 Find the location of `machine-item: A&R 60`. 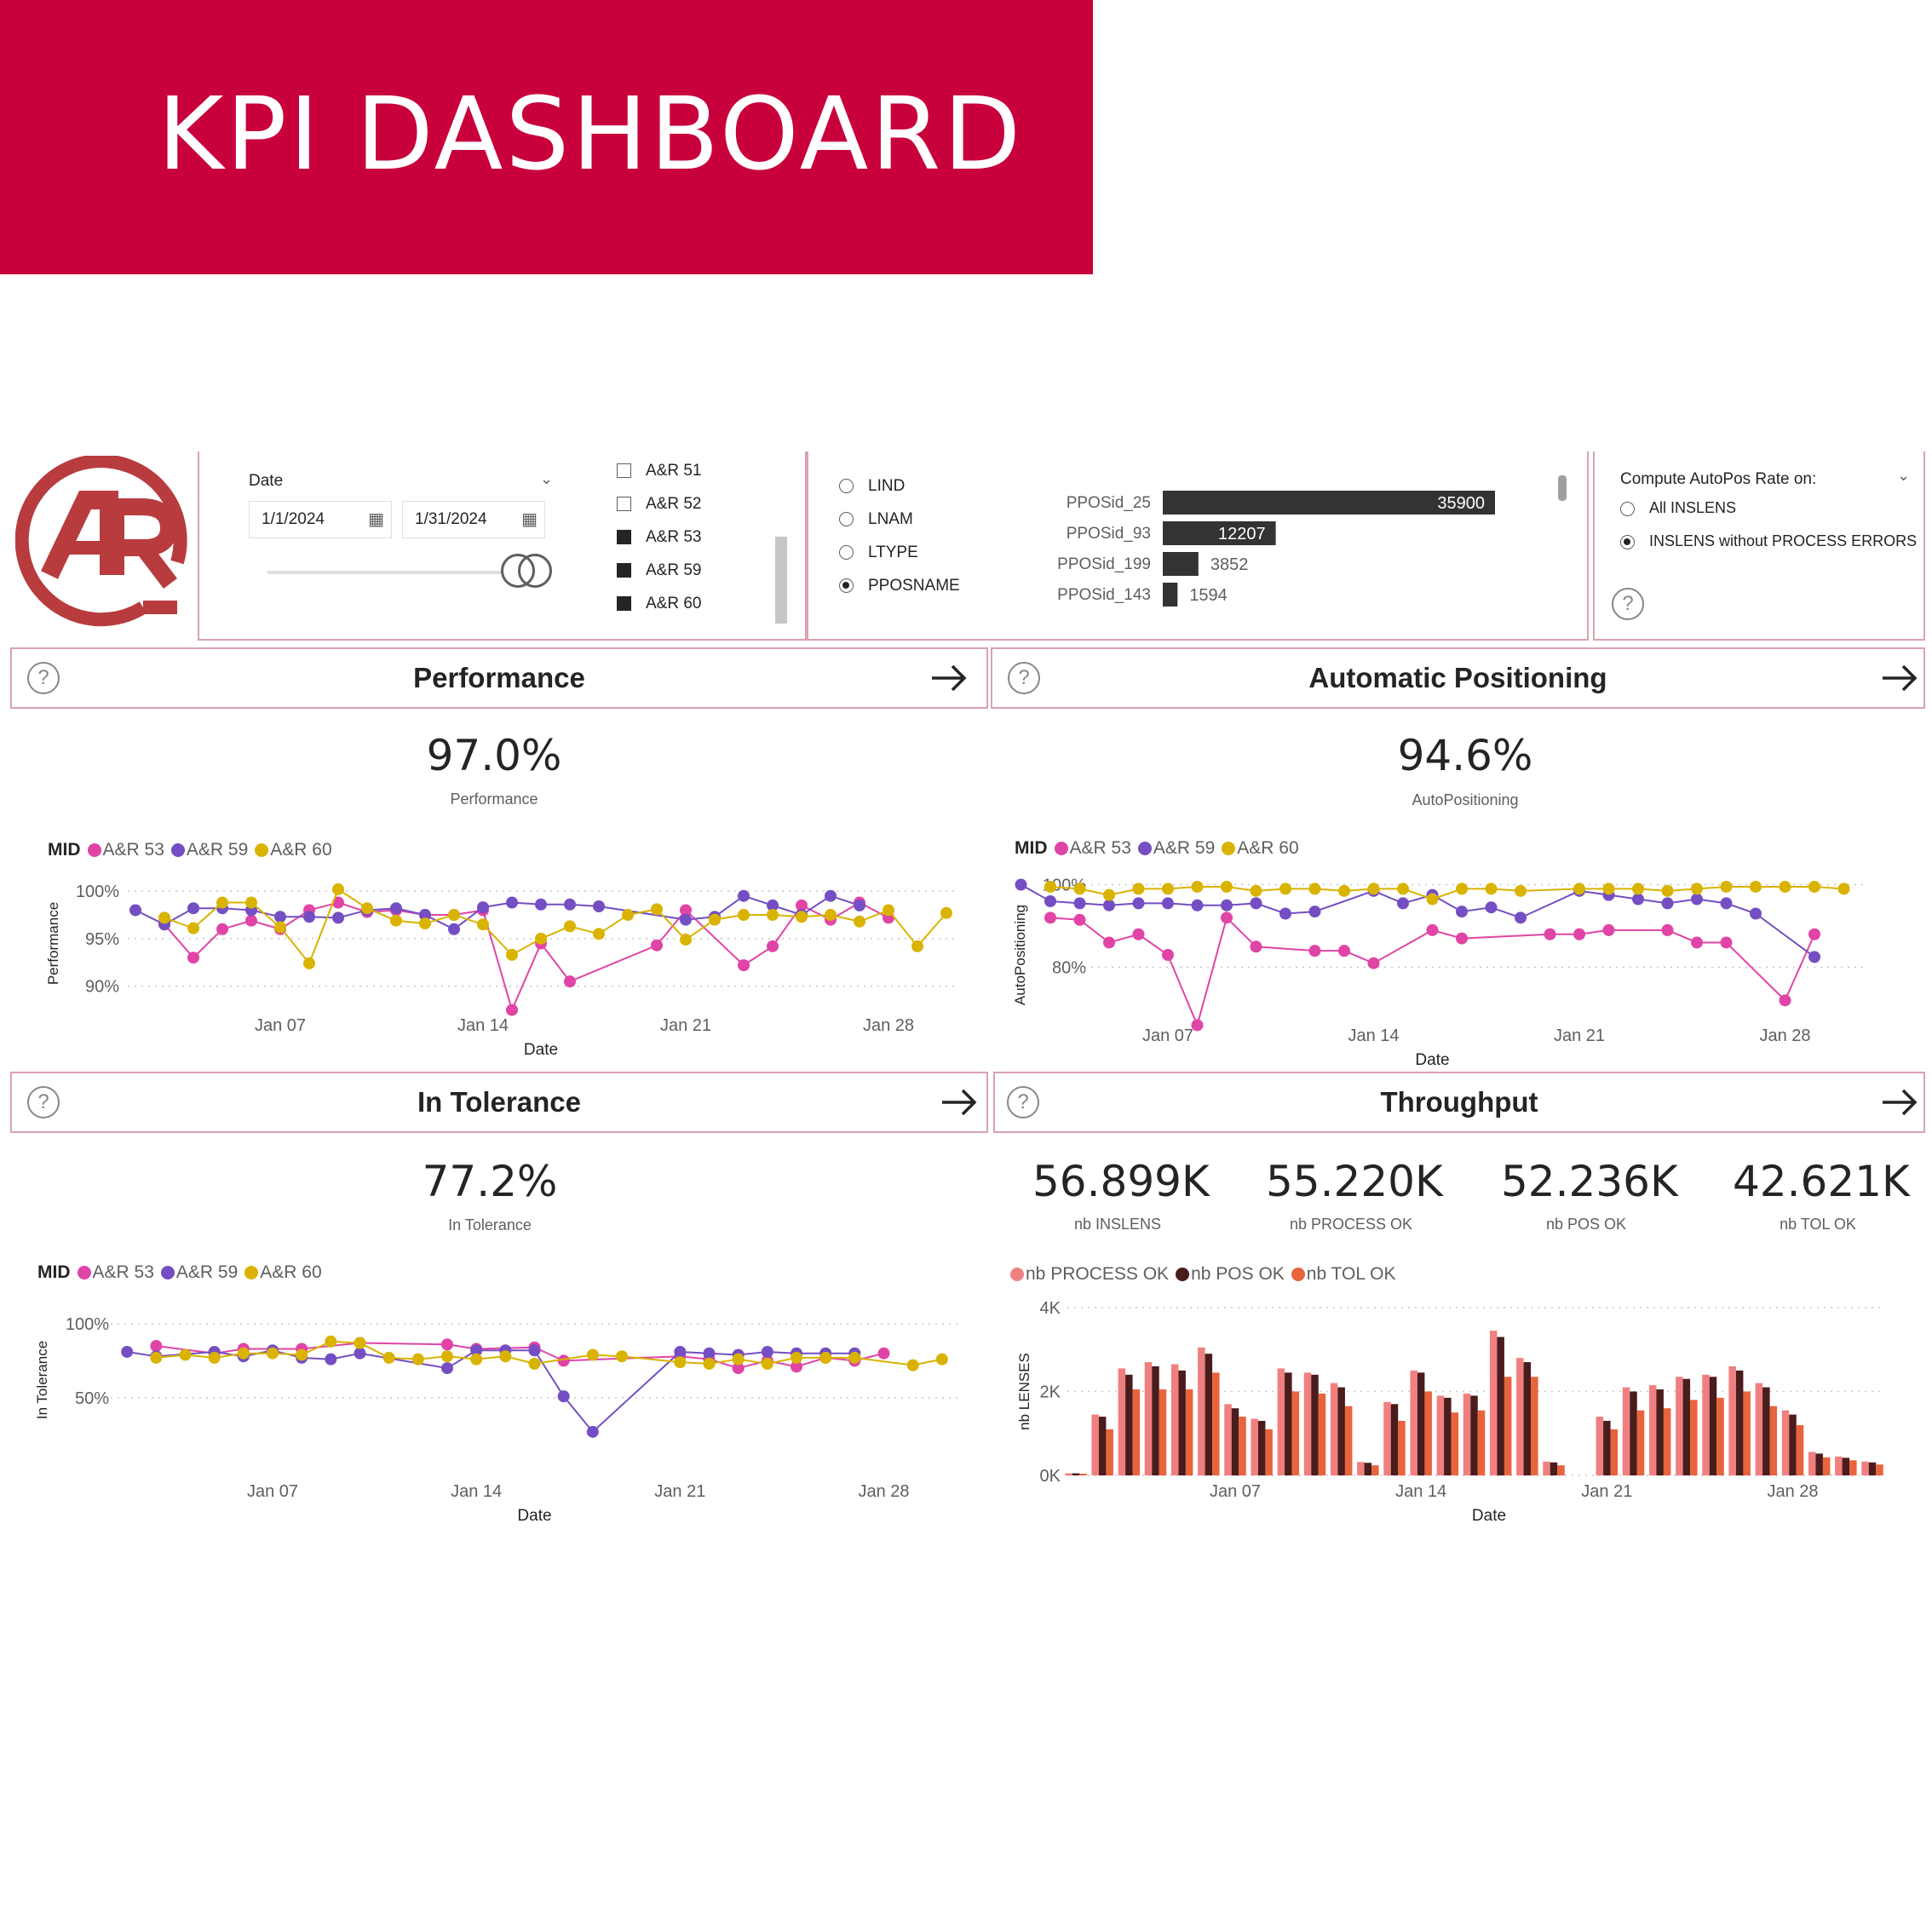

machine-item: A&R 60 is located at coordinates (659, 604).